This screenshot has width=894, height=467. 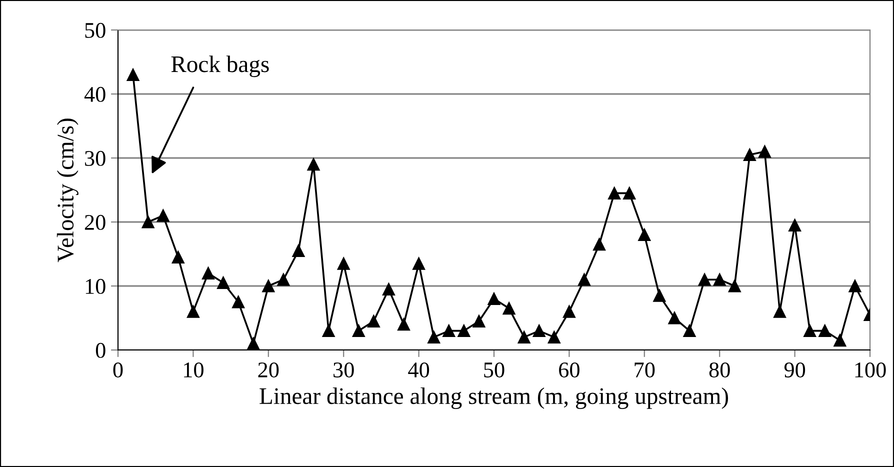 I want to click on annotation: Rock bags, so click(x=220, y=67).